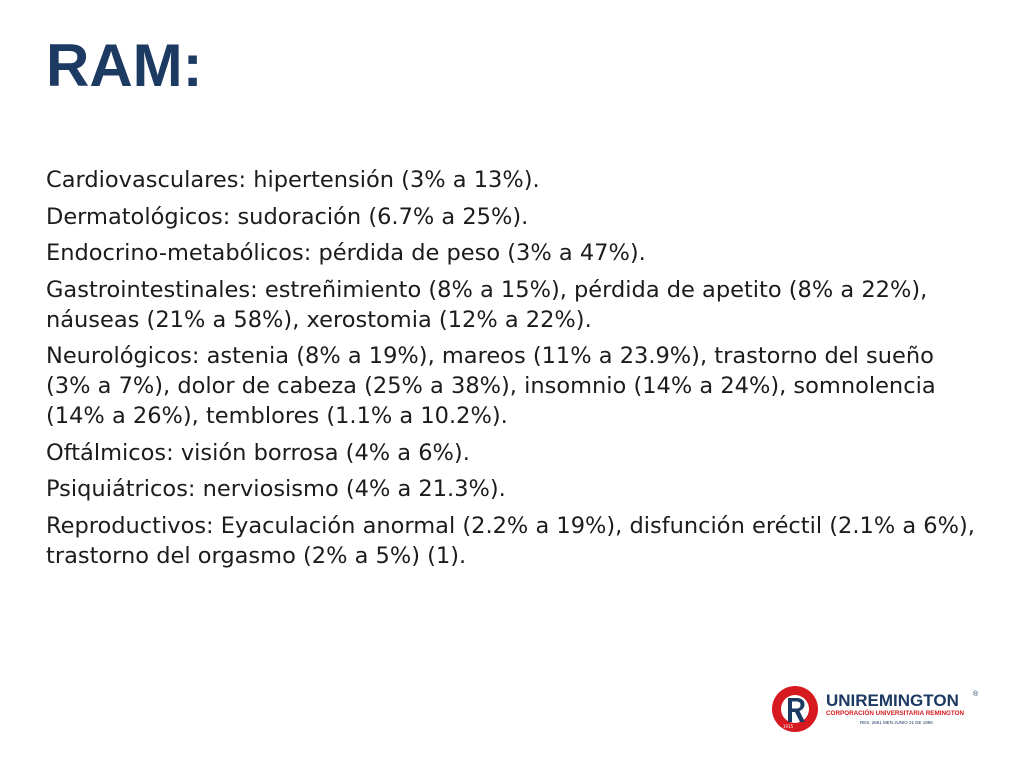  I want to click on slide-title: RAM:, so click(124, 65).